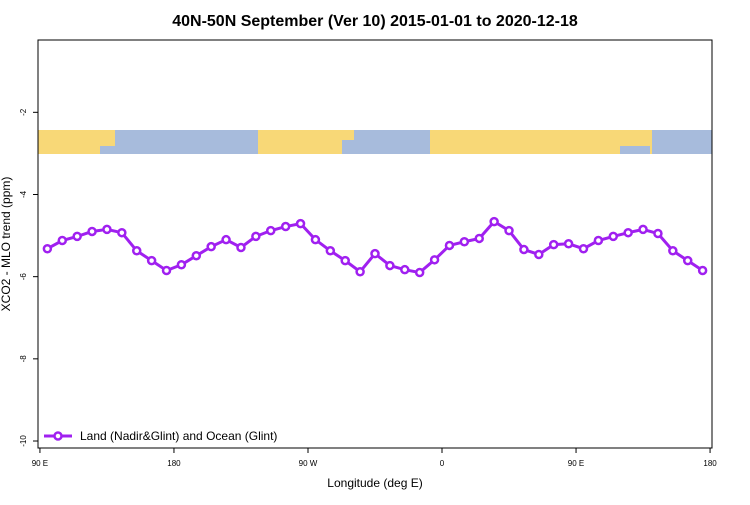 This screenshot has width=750, height=505. Describe the element at coordinates (375, 142) in the screenshot. I see `map-band` at that location.